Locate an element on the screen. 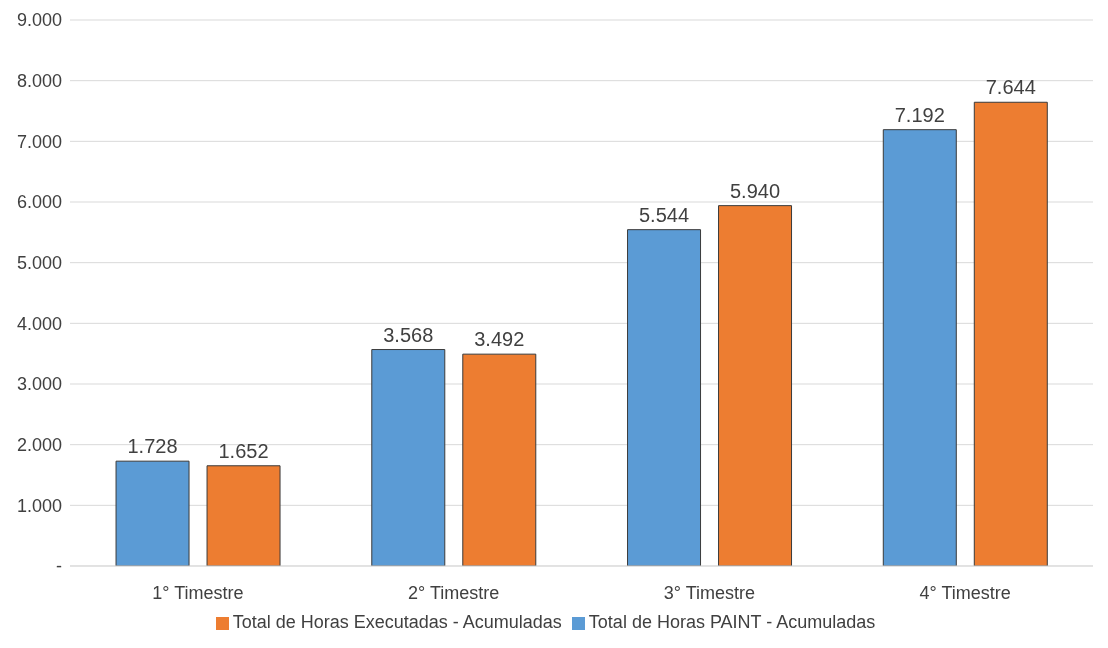 The image size is (1108, 648). y-tick-label: - is located at coordinates (59, 566).